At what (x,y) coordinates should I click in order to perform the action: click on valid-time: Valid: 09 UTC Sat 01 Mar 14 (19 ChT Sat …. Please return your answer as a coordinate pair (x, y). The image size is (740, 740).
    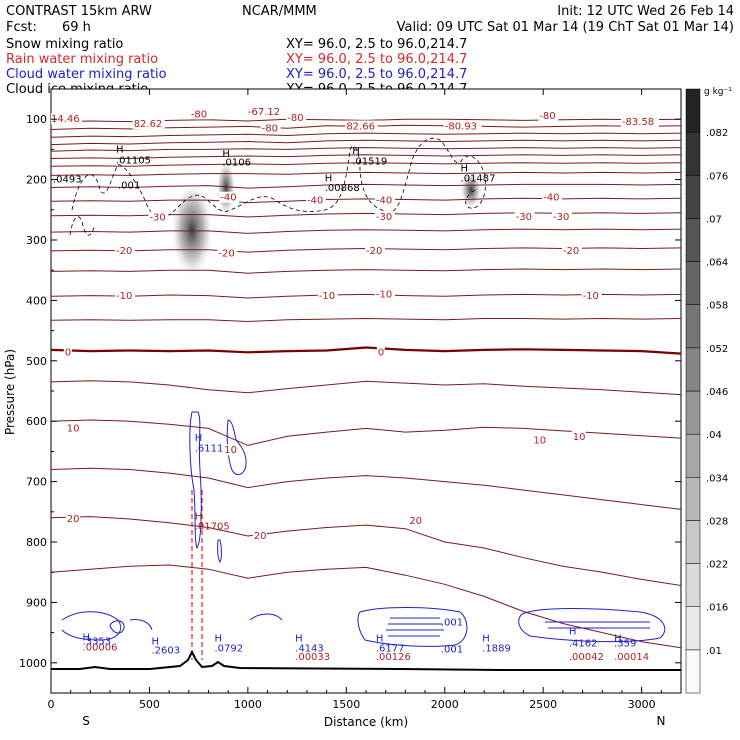
    Looking at the image, I should click on (565, 27).